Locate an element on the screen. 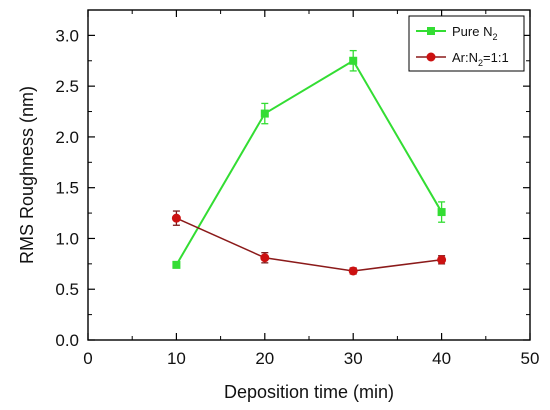 The image size is (550, 410). x-tick-label: 30 is located at coordinates (353, 358).